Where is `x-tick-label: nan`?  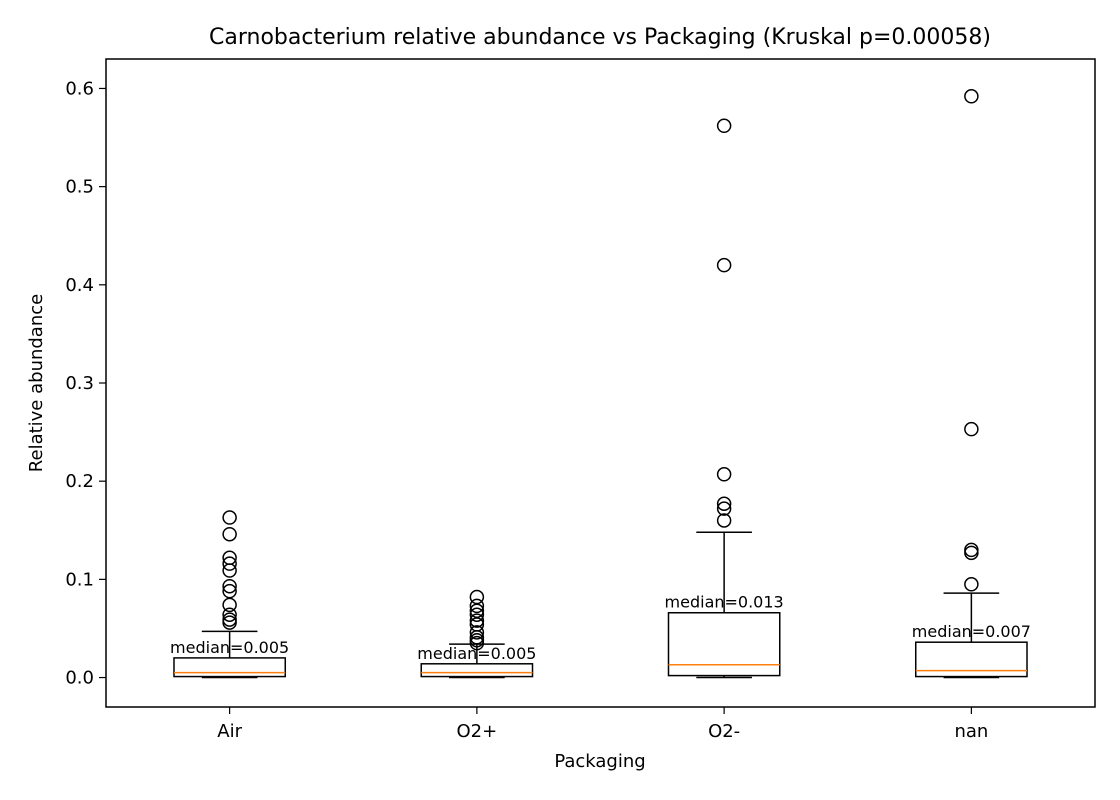 x-tick-label: nan is located at coordinates (971, 731).